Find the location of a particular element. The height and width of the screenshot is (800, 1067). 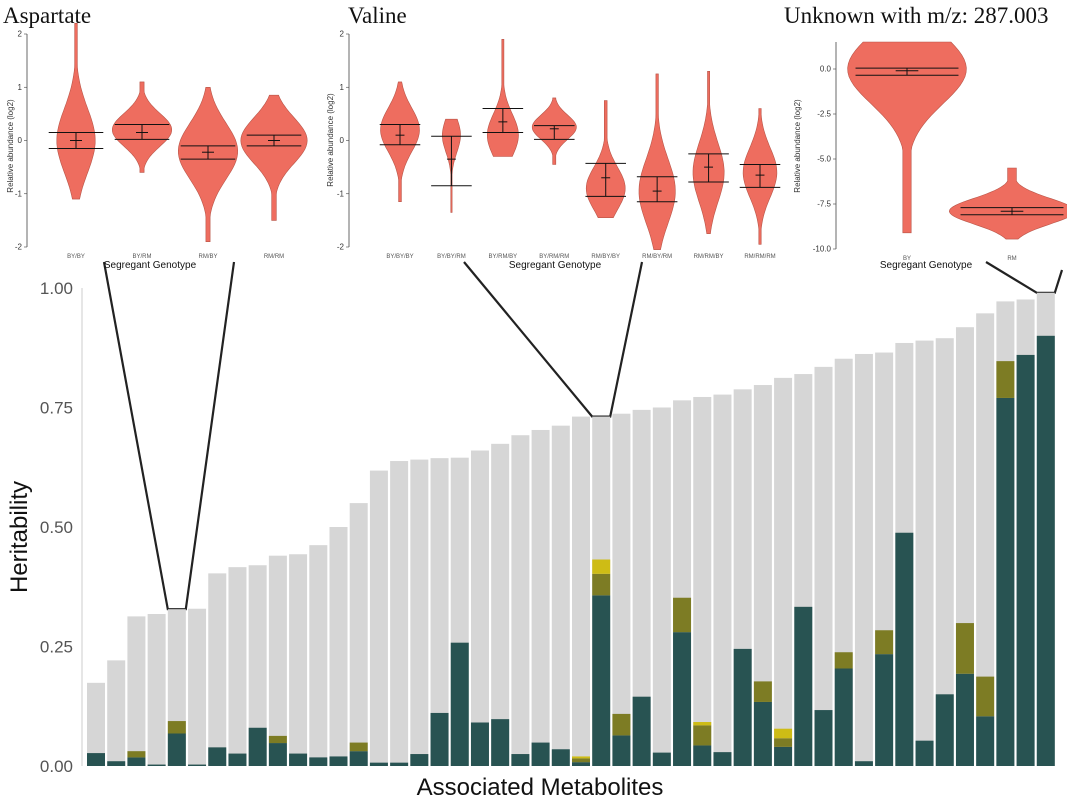

panel-y-tick-label: -2.5 is located at coordinates (824, 114).